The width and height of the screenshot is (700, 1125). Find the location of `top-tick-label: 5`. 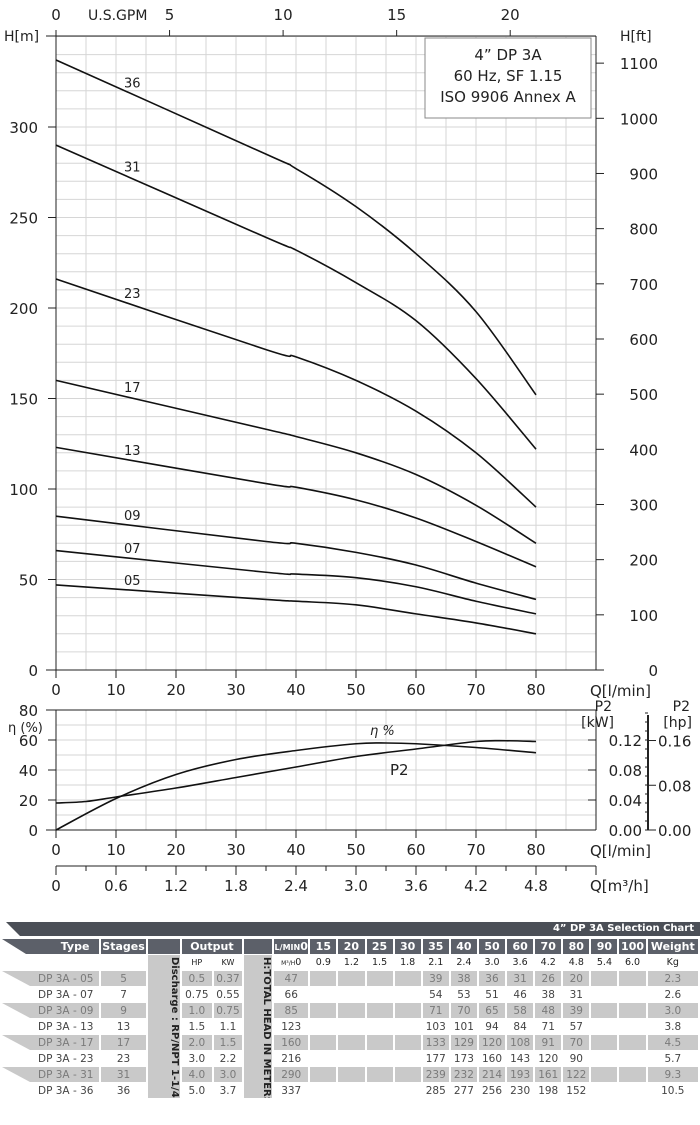

top-tick-label: 5 is located at coordinates (170, 15).